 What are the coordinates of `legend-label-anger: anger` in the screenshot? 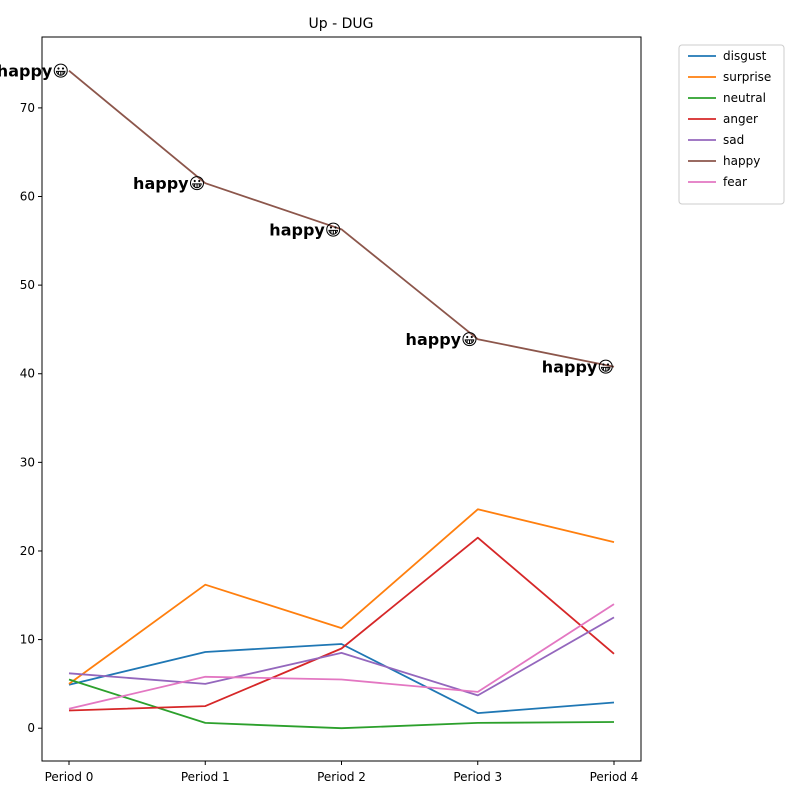 It's located at (740, 119).